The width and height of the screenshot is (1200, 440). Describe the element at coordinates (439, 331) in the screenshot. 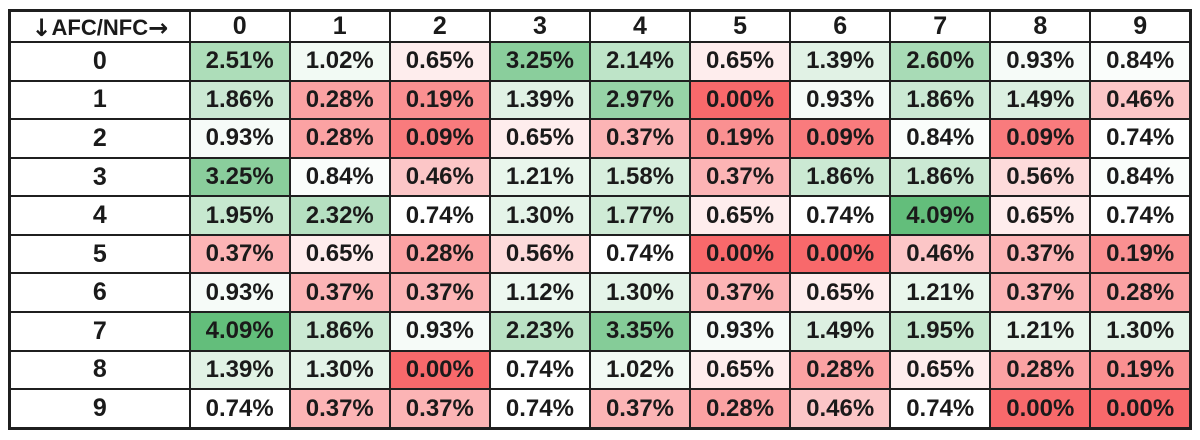

I see `probability-cell-7-2: 0.93%` at that location.